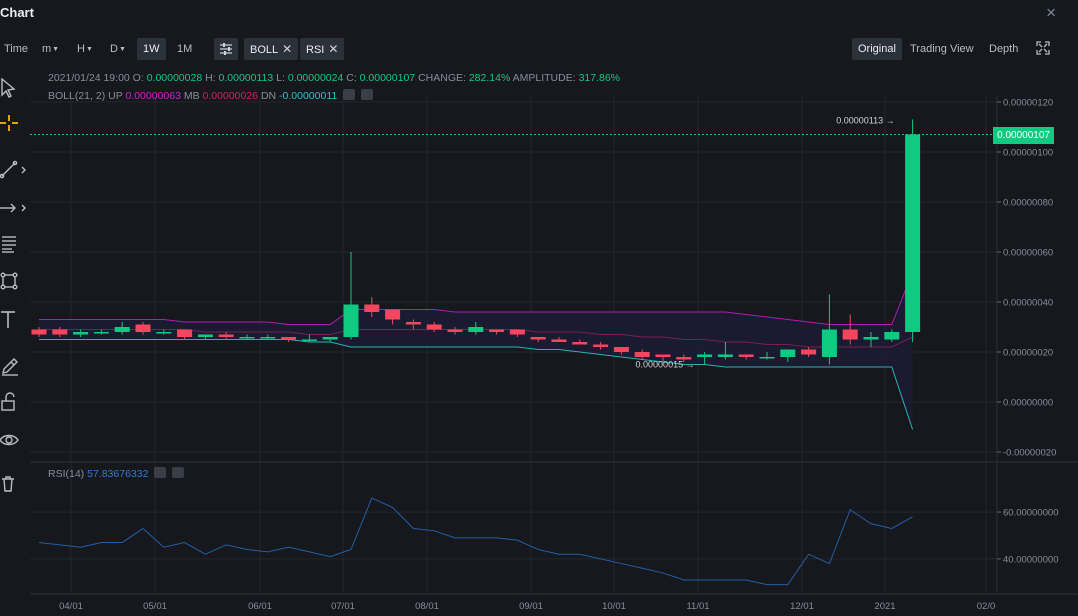 This screenshot has width=1078, height=616. What do you see at coordinates (15, 319) in the screenshot?
I see `text-icon` at bounding box center [15, 319].